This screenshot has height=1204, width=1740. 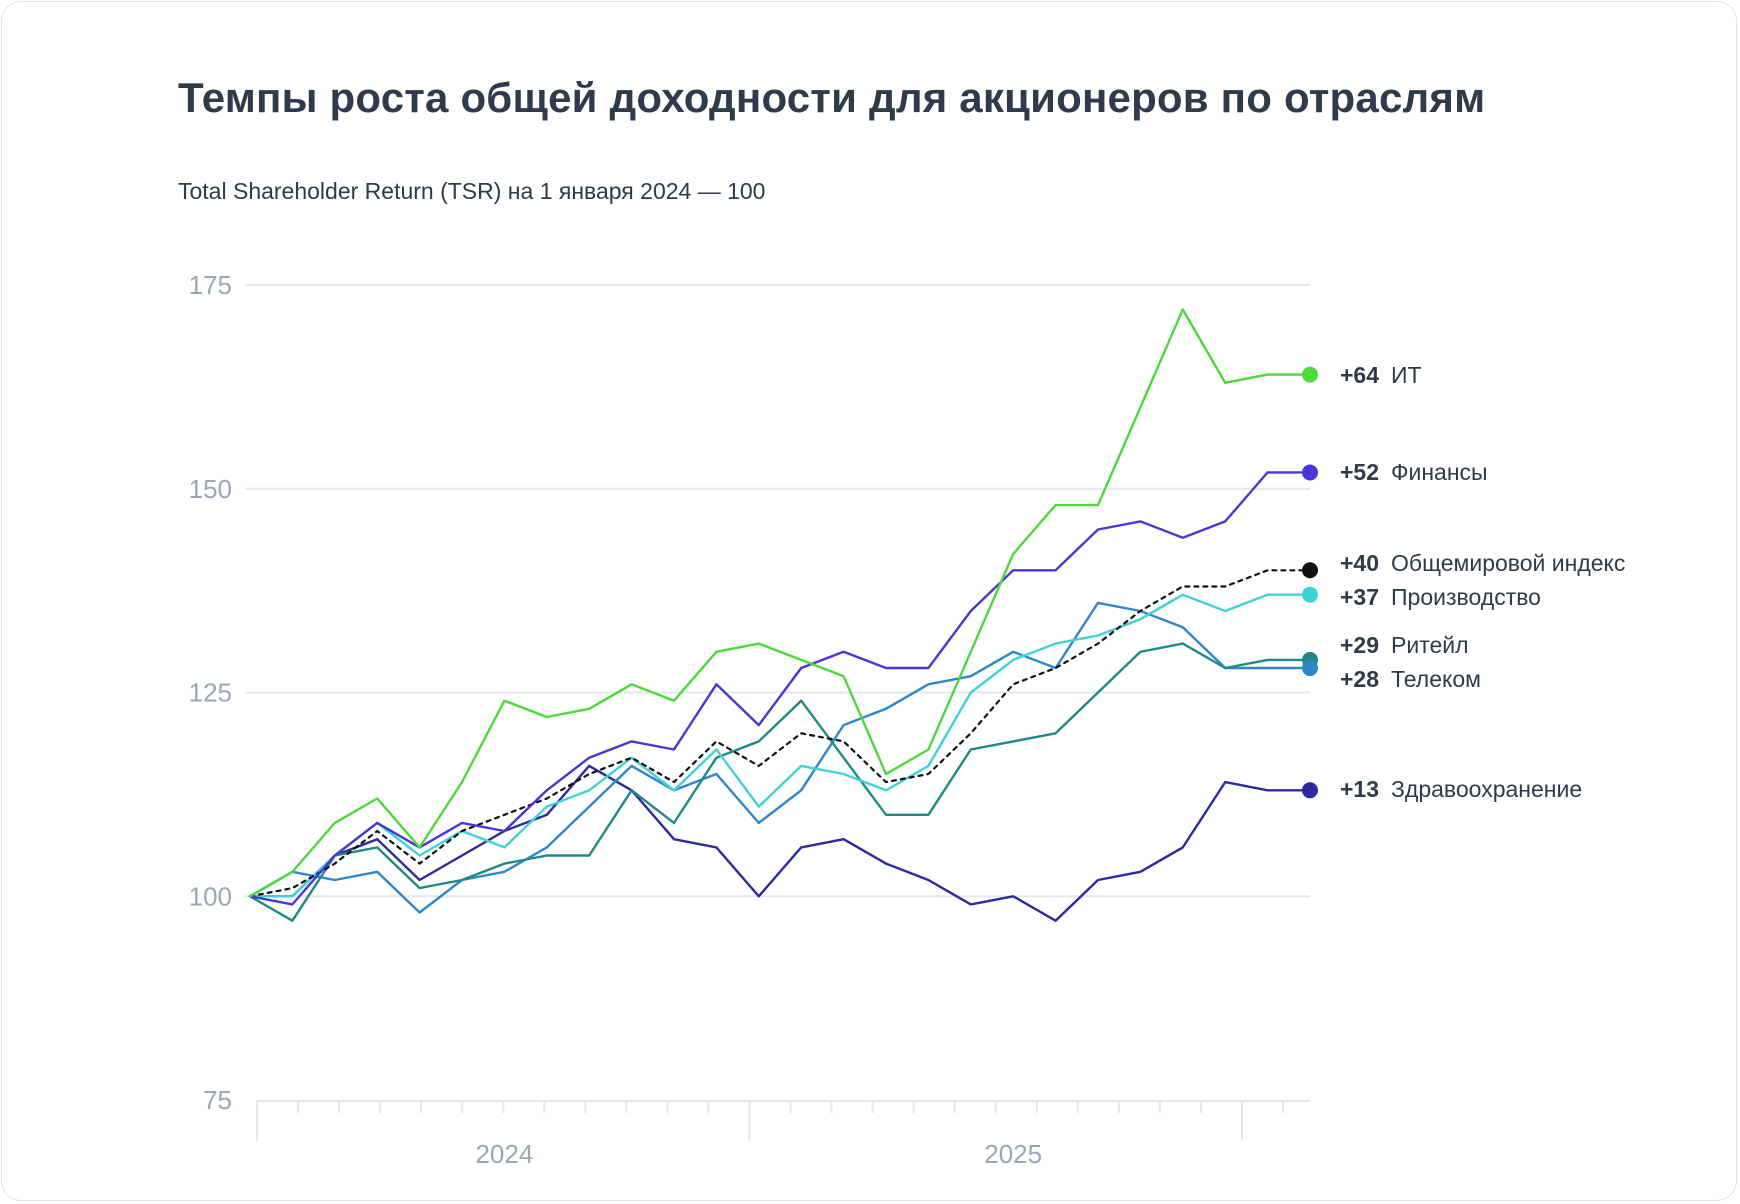 What do you see at coordinates (1359, 679) in the screenshot?
I see `series-end-value: +28` at bounding box center [1359, 679].